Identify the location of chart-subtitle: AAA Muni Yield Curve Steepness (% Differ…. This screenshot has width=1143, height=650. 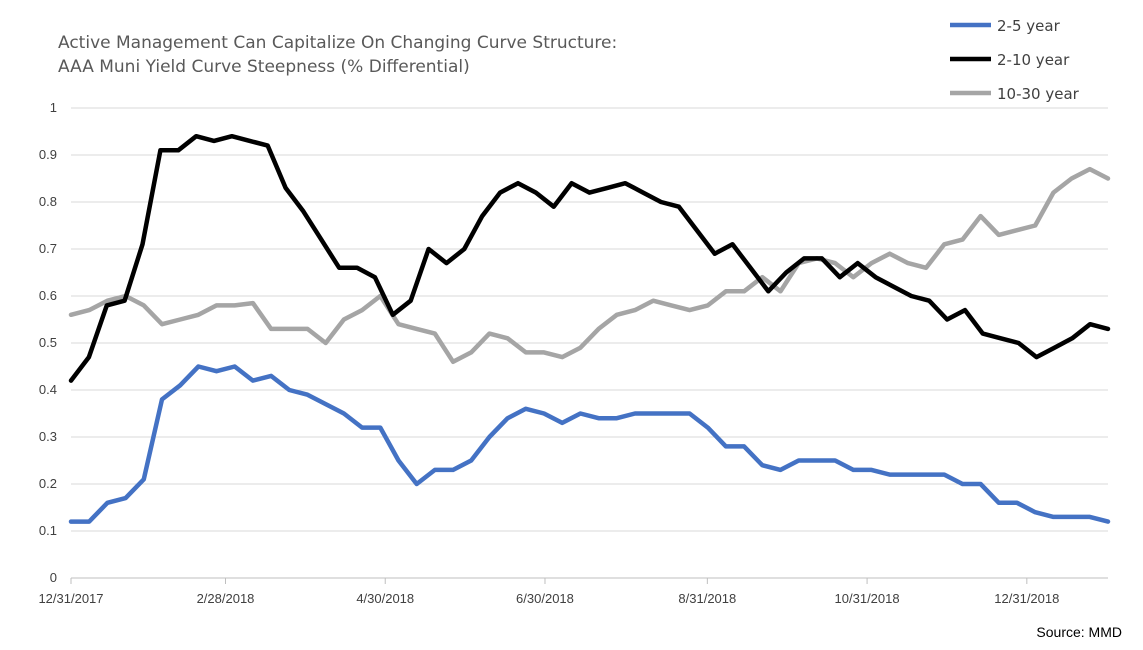
(264, 67).